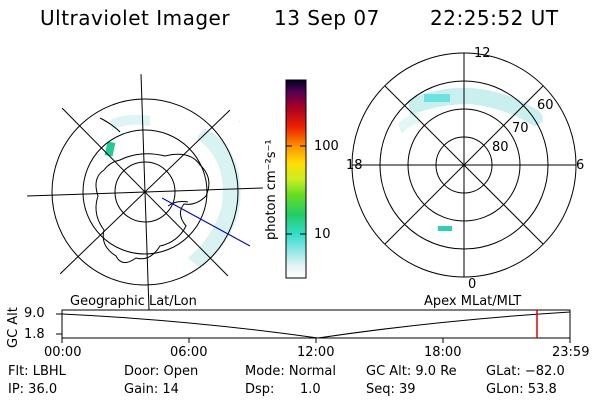 This screenshot has width=600, height=400. What do you see at coordinates (152, 208) in the screenshot?
I see `continent-outline` at bounding box center [152, 208].